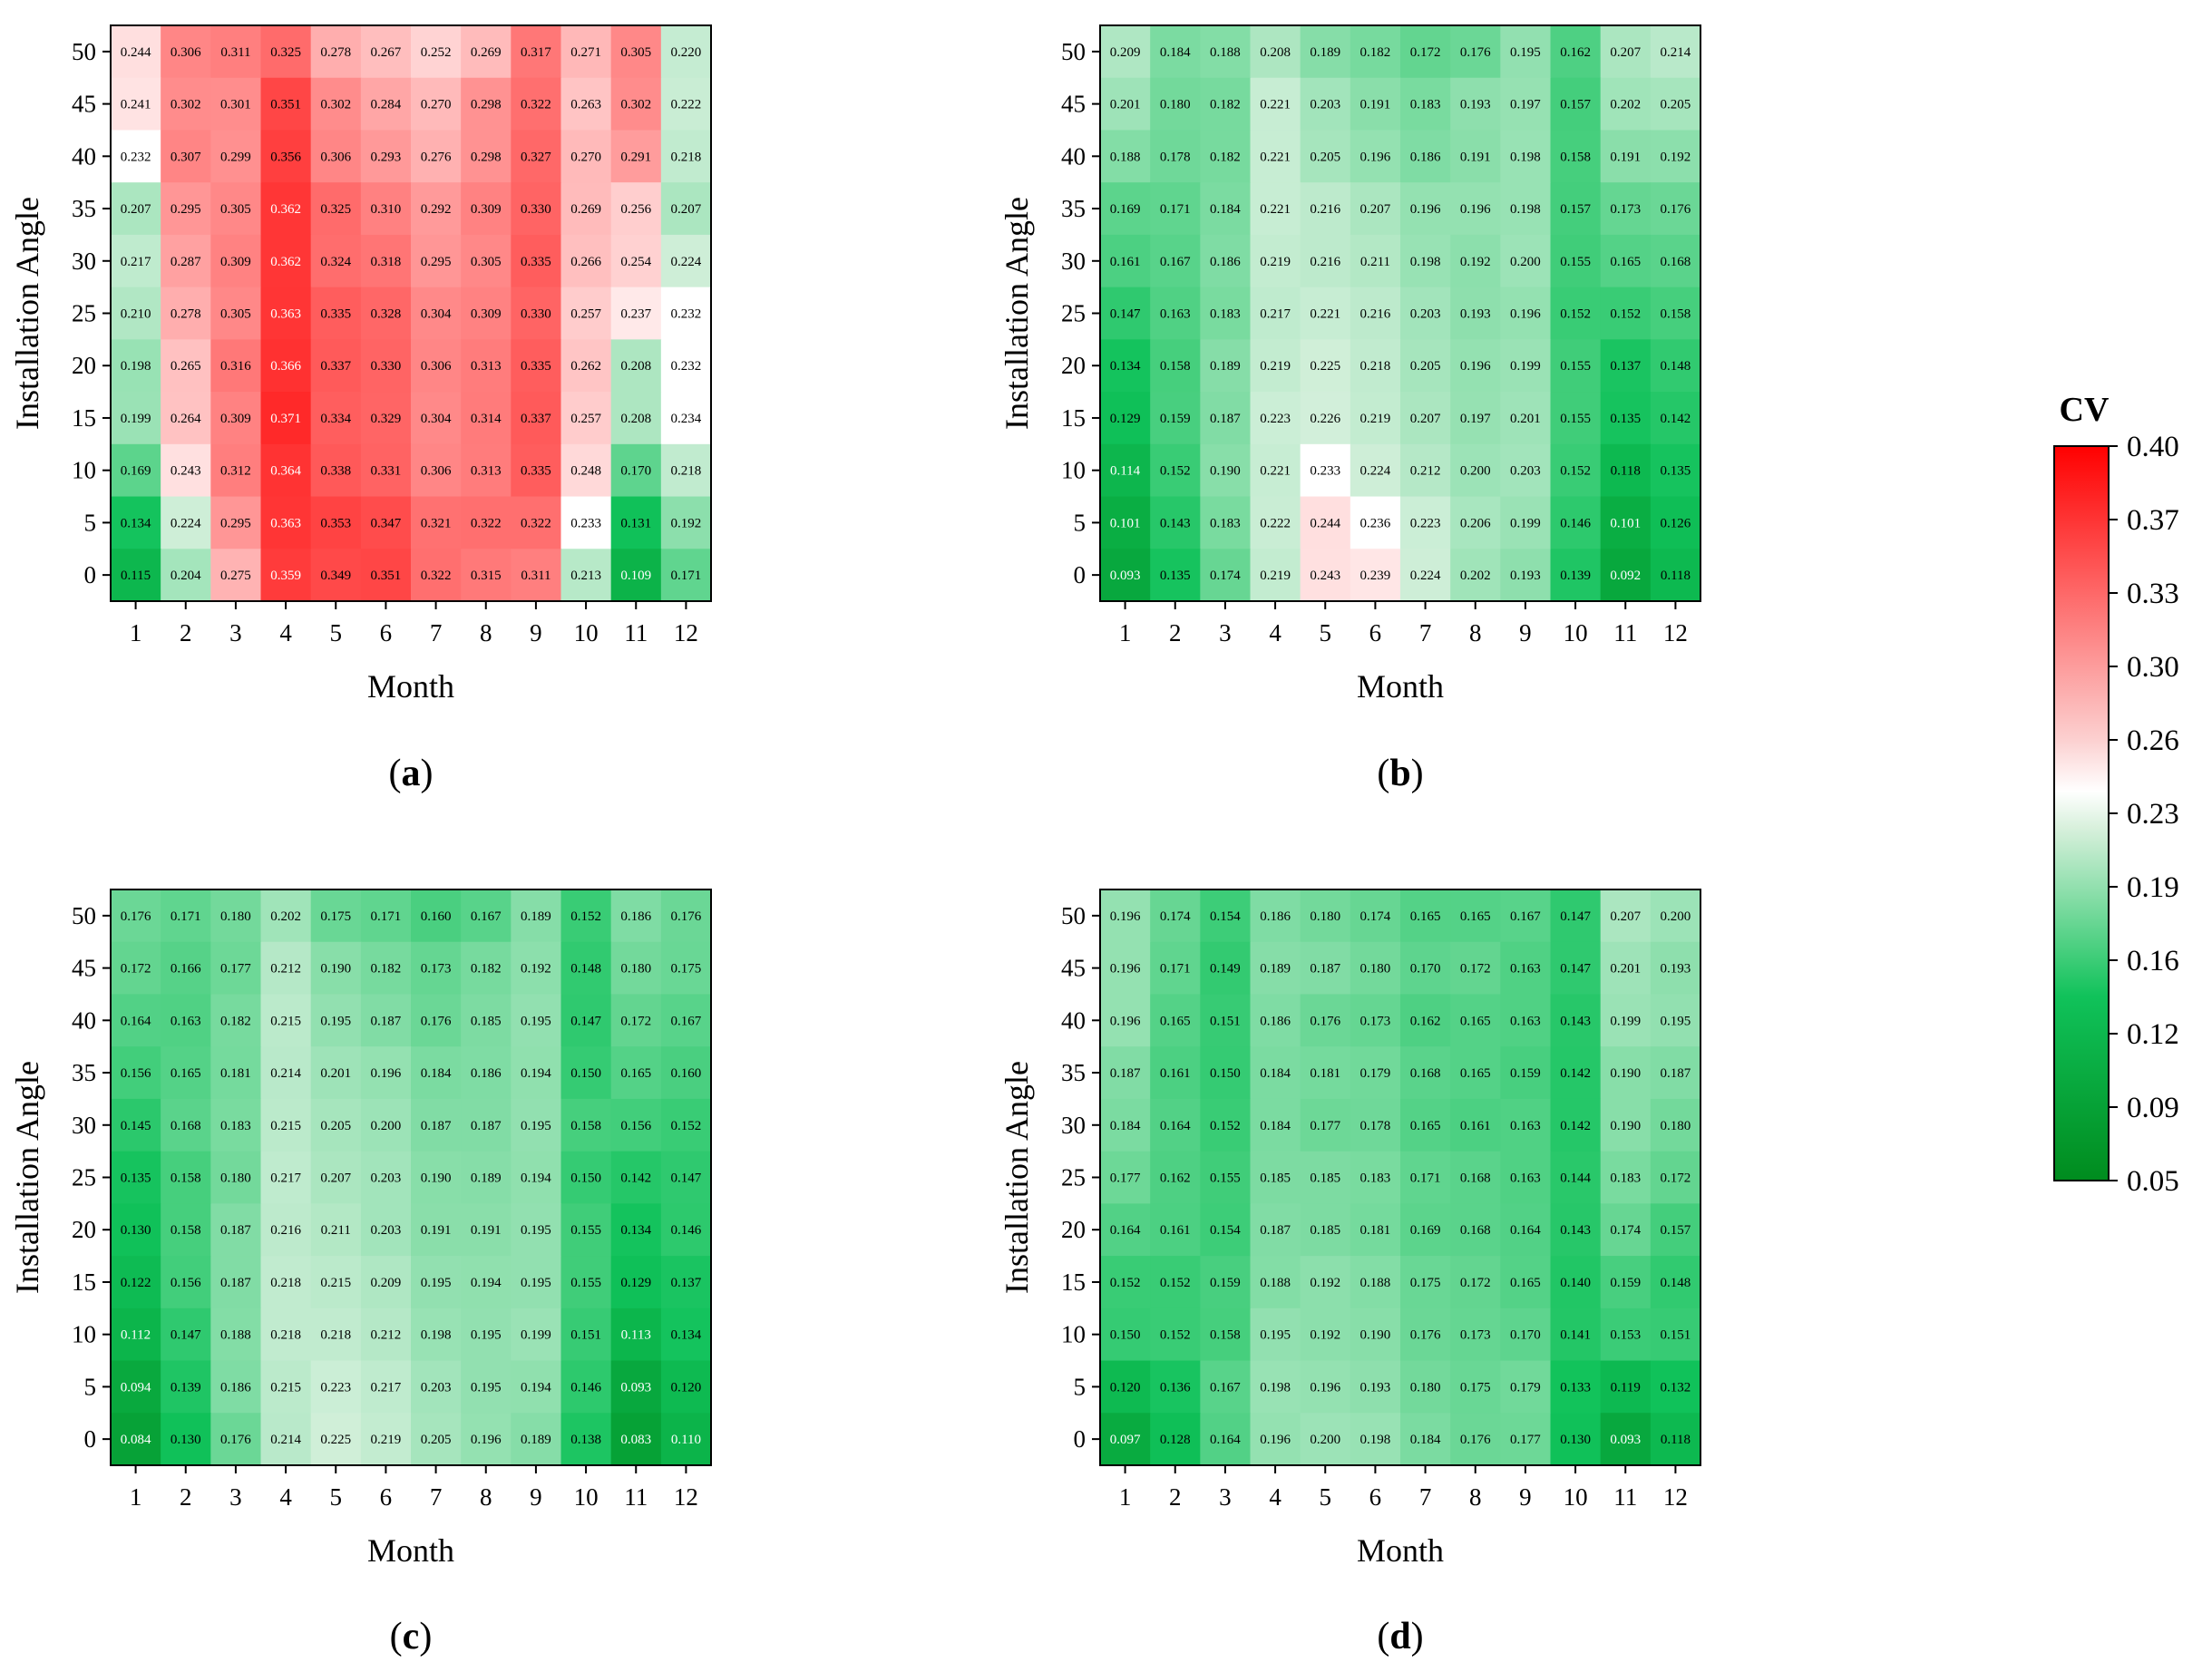  What do you see at coordinates (286, 1126) in the screenshot?
I see `cell-value-label: 0.215` at bounding box center [286, 1126].